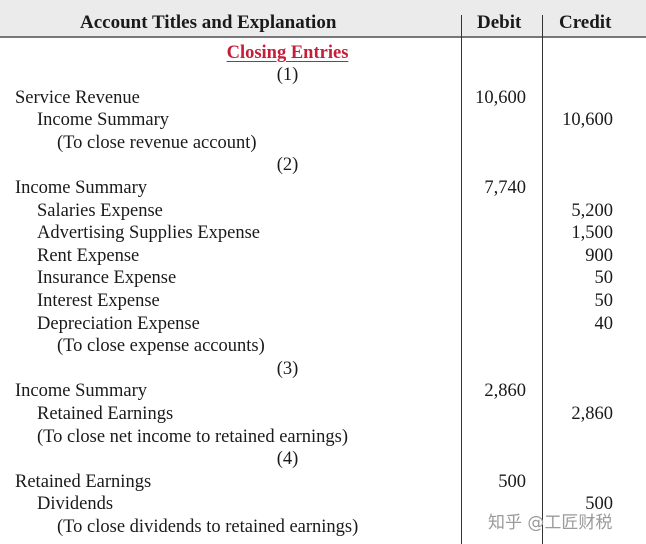 This screenshot has height=544, width=646. What do you see at coordinates (107, 278) in the screenshot?
I see `account-title: Insurance Expense` at bounding box center [107, 278].